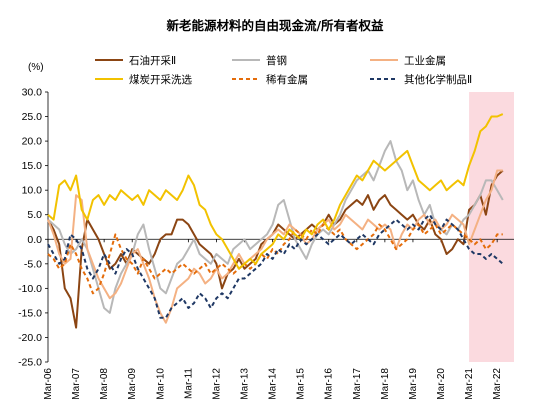 This screenshot has width=550, height=415. Describe the element at coordinates (245, 384) in the screenshot. I see `x-tick-label: Mar-13` at that location.